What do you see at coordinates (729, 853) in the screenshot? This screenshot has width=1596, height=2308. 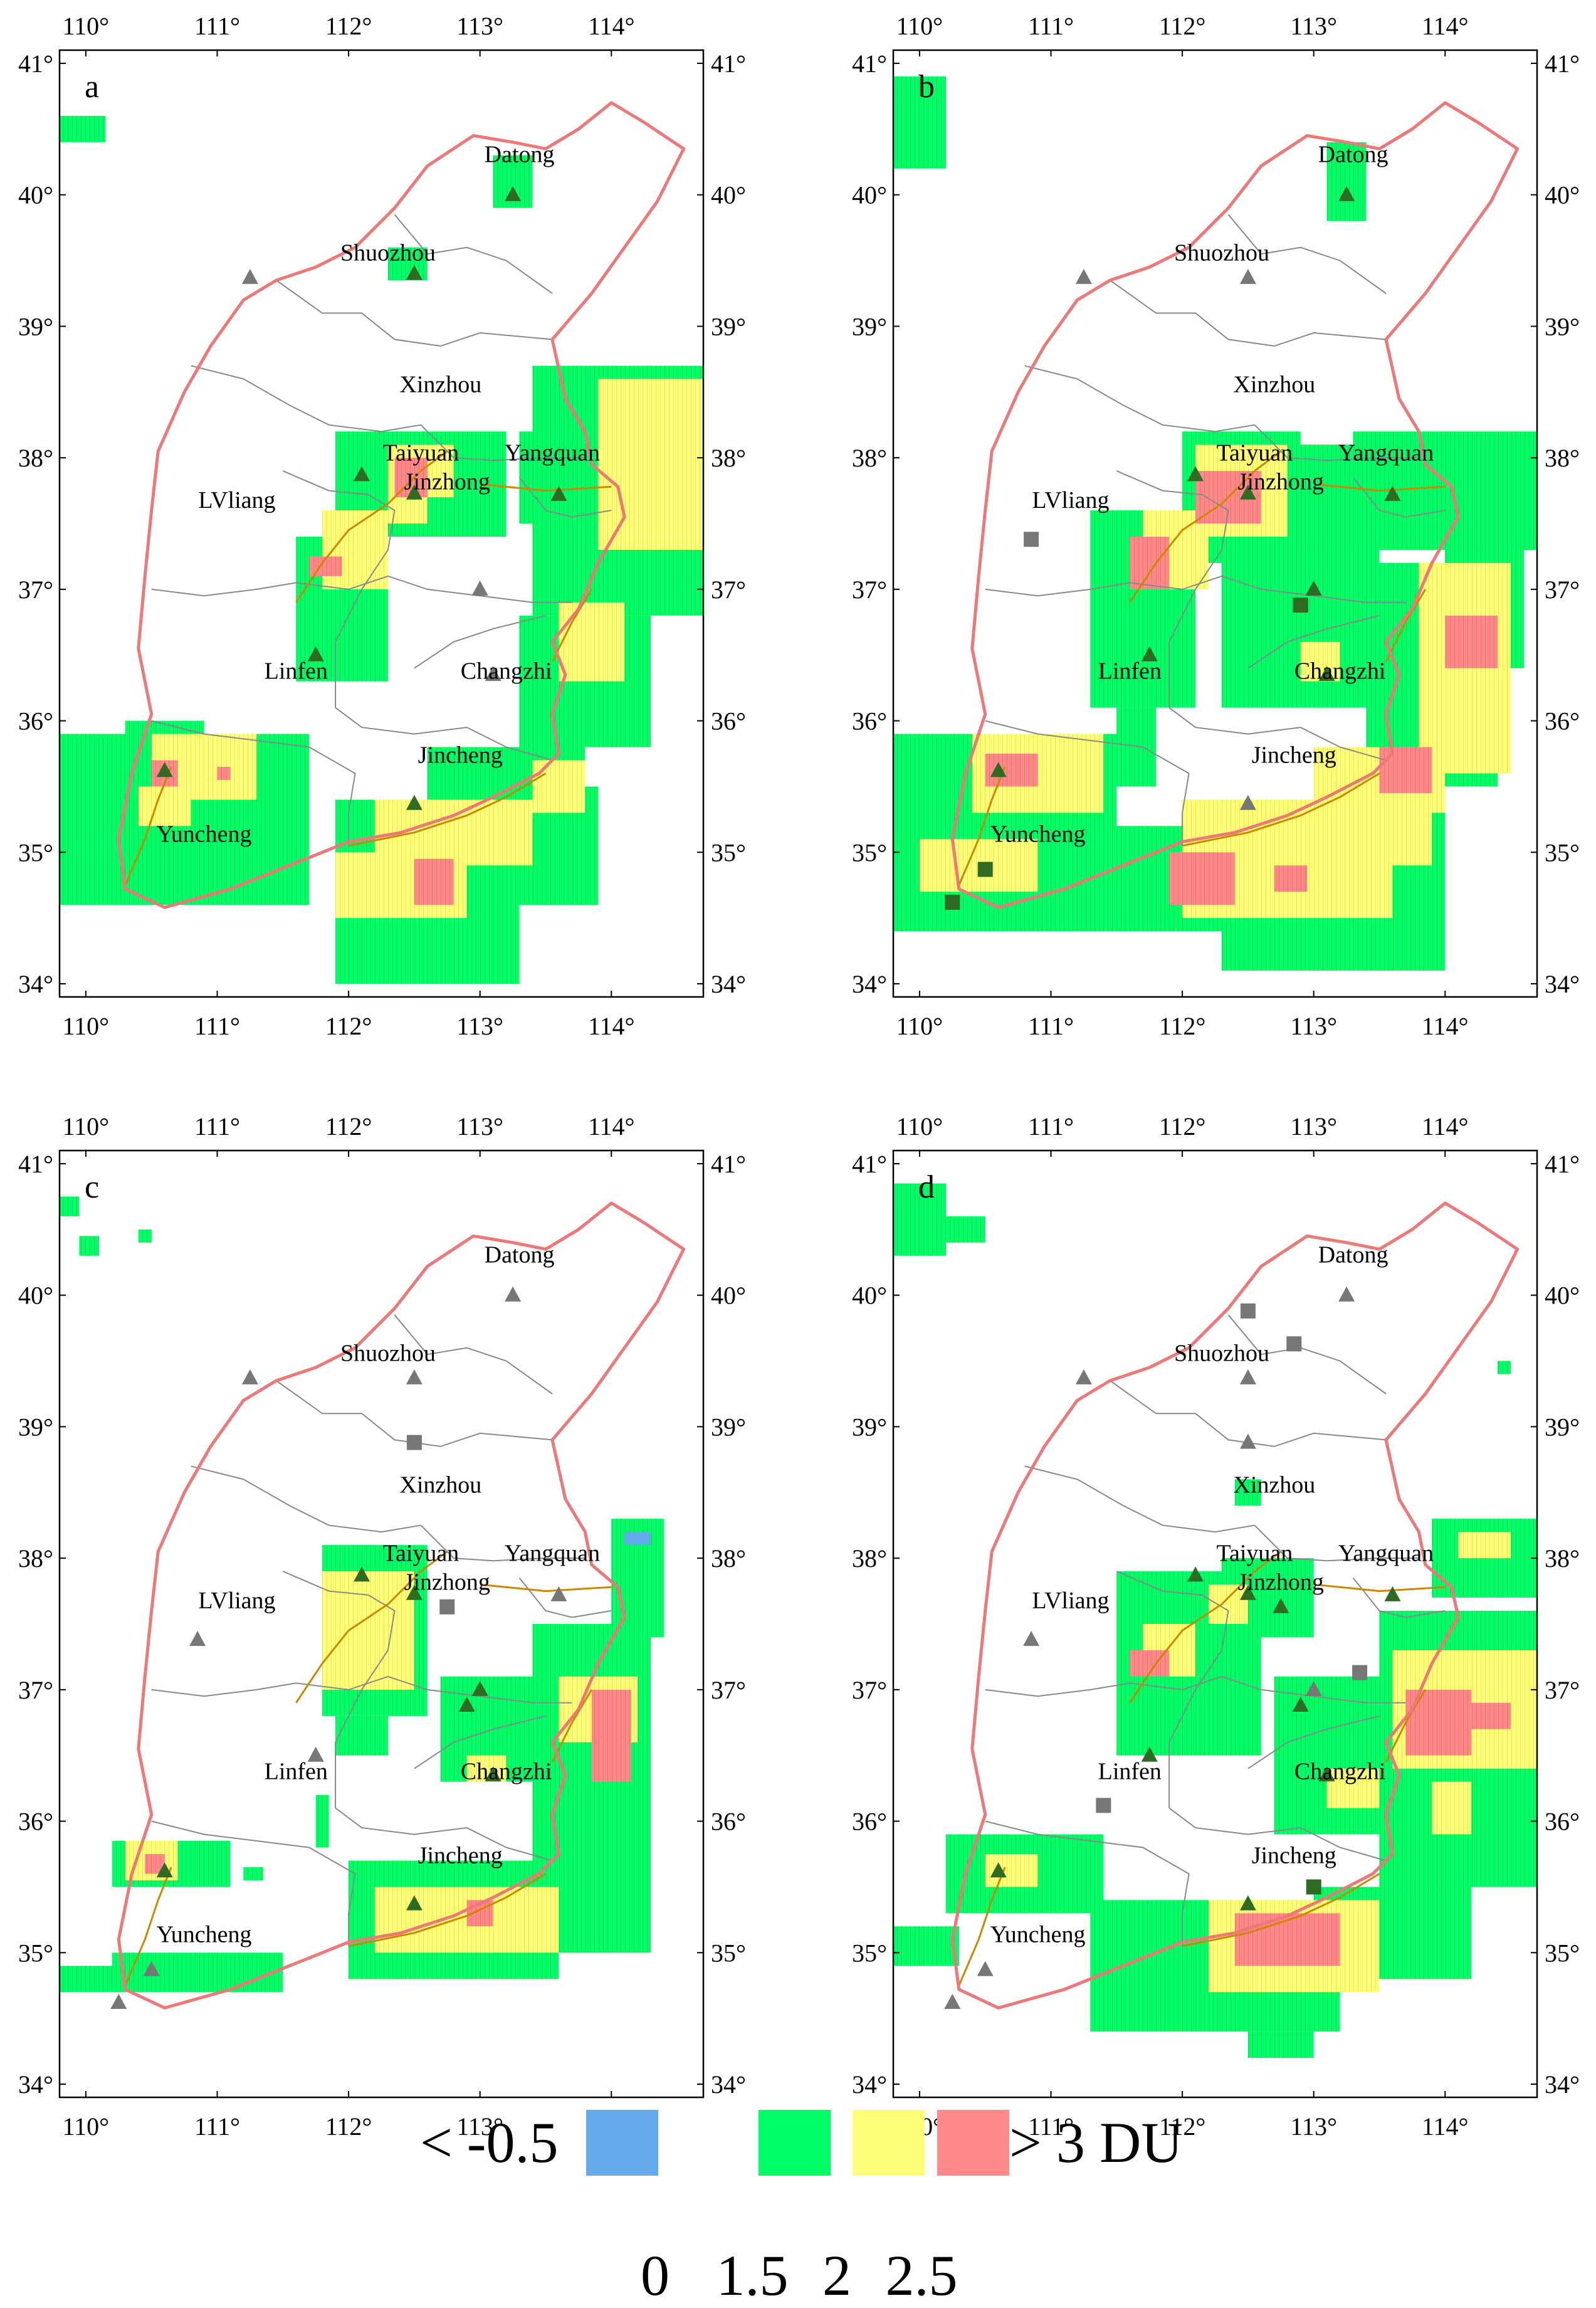 I see `lat-tick-label-right: 35°` at bounding box center [729, 853].